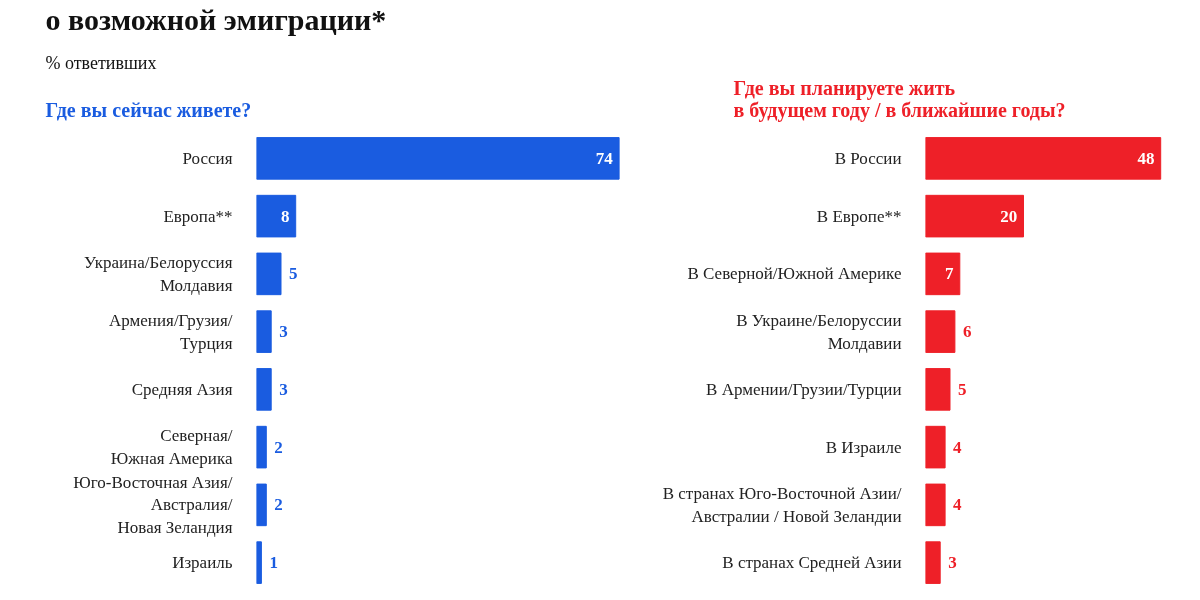 The image size is (1200, 600). What do you see at coordinates (216, 19) in the screenshot?
I see `text: о возможной эмиграции*` at bounding box center [216, 19].